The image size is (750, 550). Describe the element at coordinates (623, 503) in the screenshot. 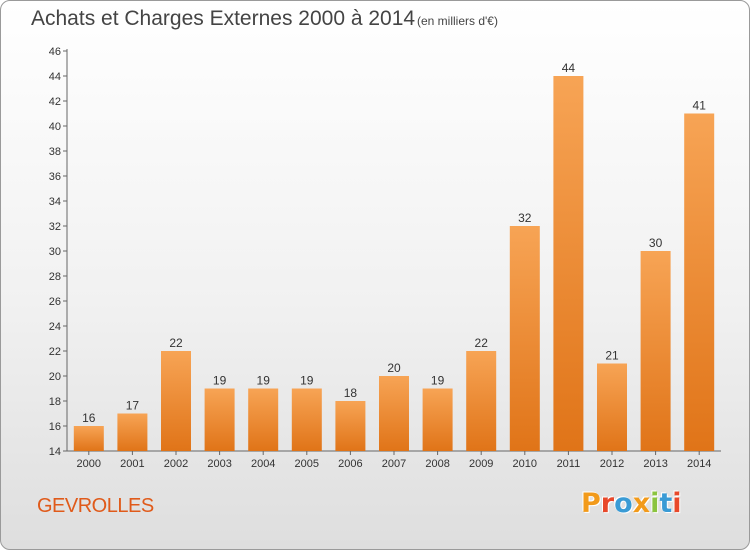

I see `logo-letter: o` at that location.